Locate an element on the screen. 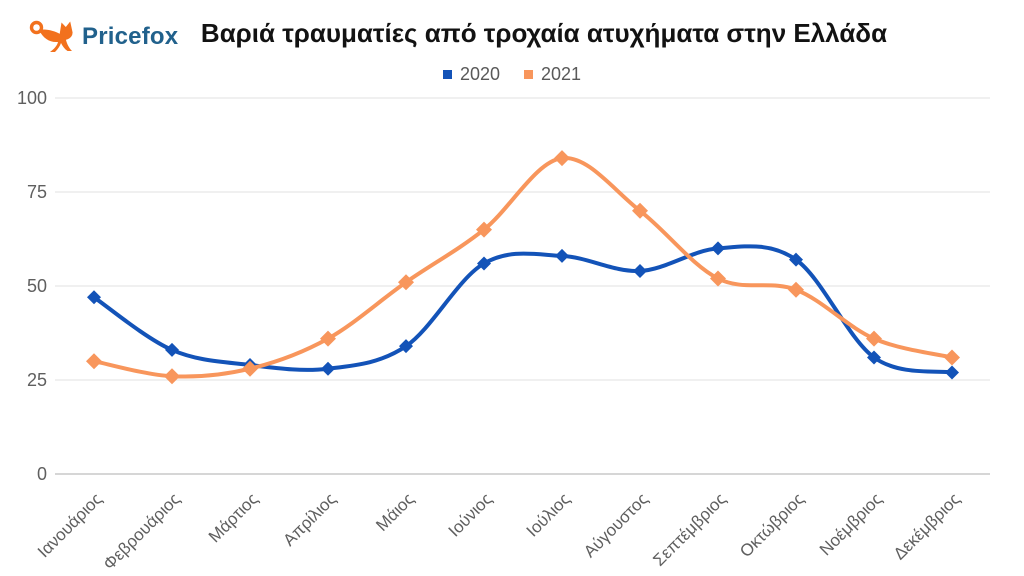 This screenshot has height=576, width=1024. pricefox-logo: Pricefox is located at coordinates (103, 37).